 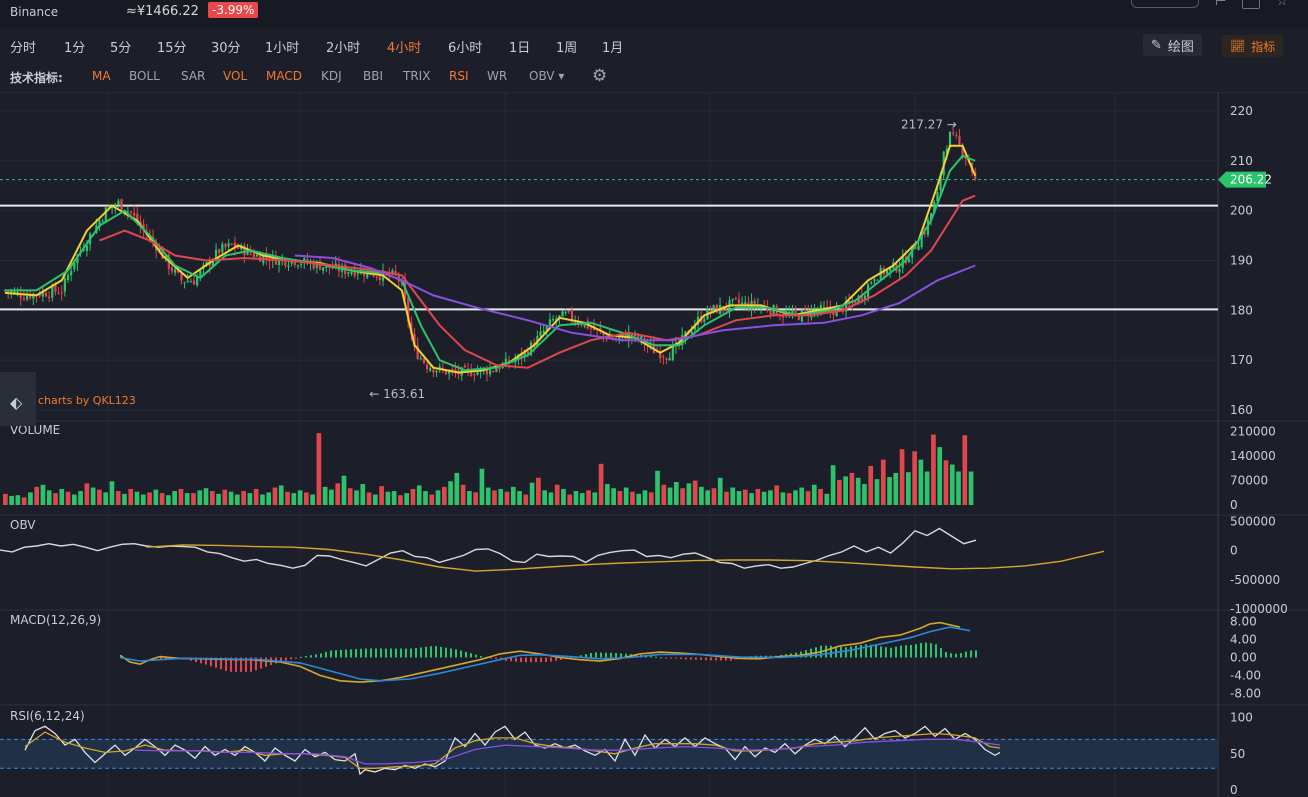 What do you see at coordinates (121, 48) in the screenshot?
I see `timeframe-2: 5分` at bounding box center [121, 48].